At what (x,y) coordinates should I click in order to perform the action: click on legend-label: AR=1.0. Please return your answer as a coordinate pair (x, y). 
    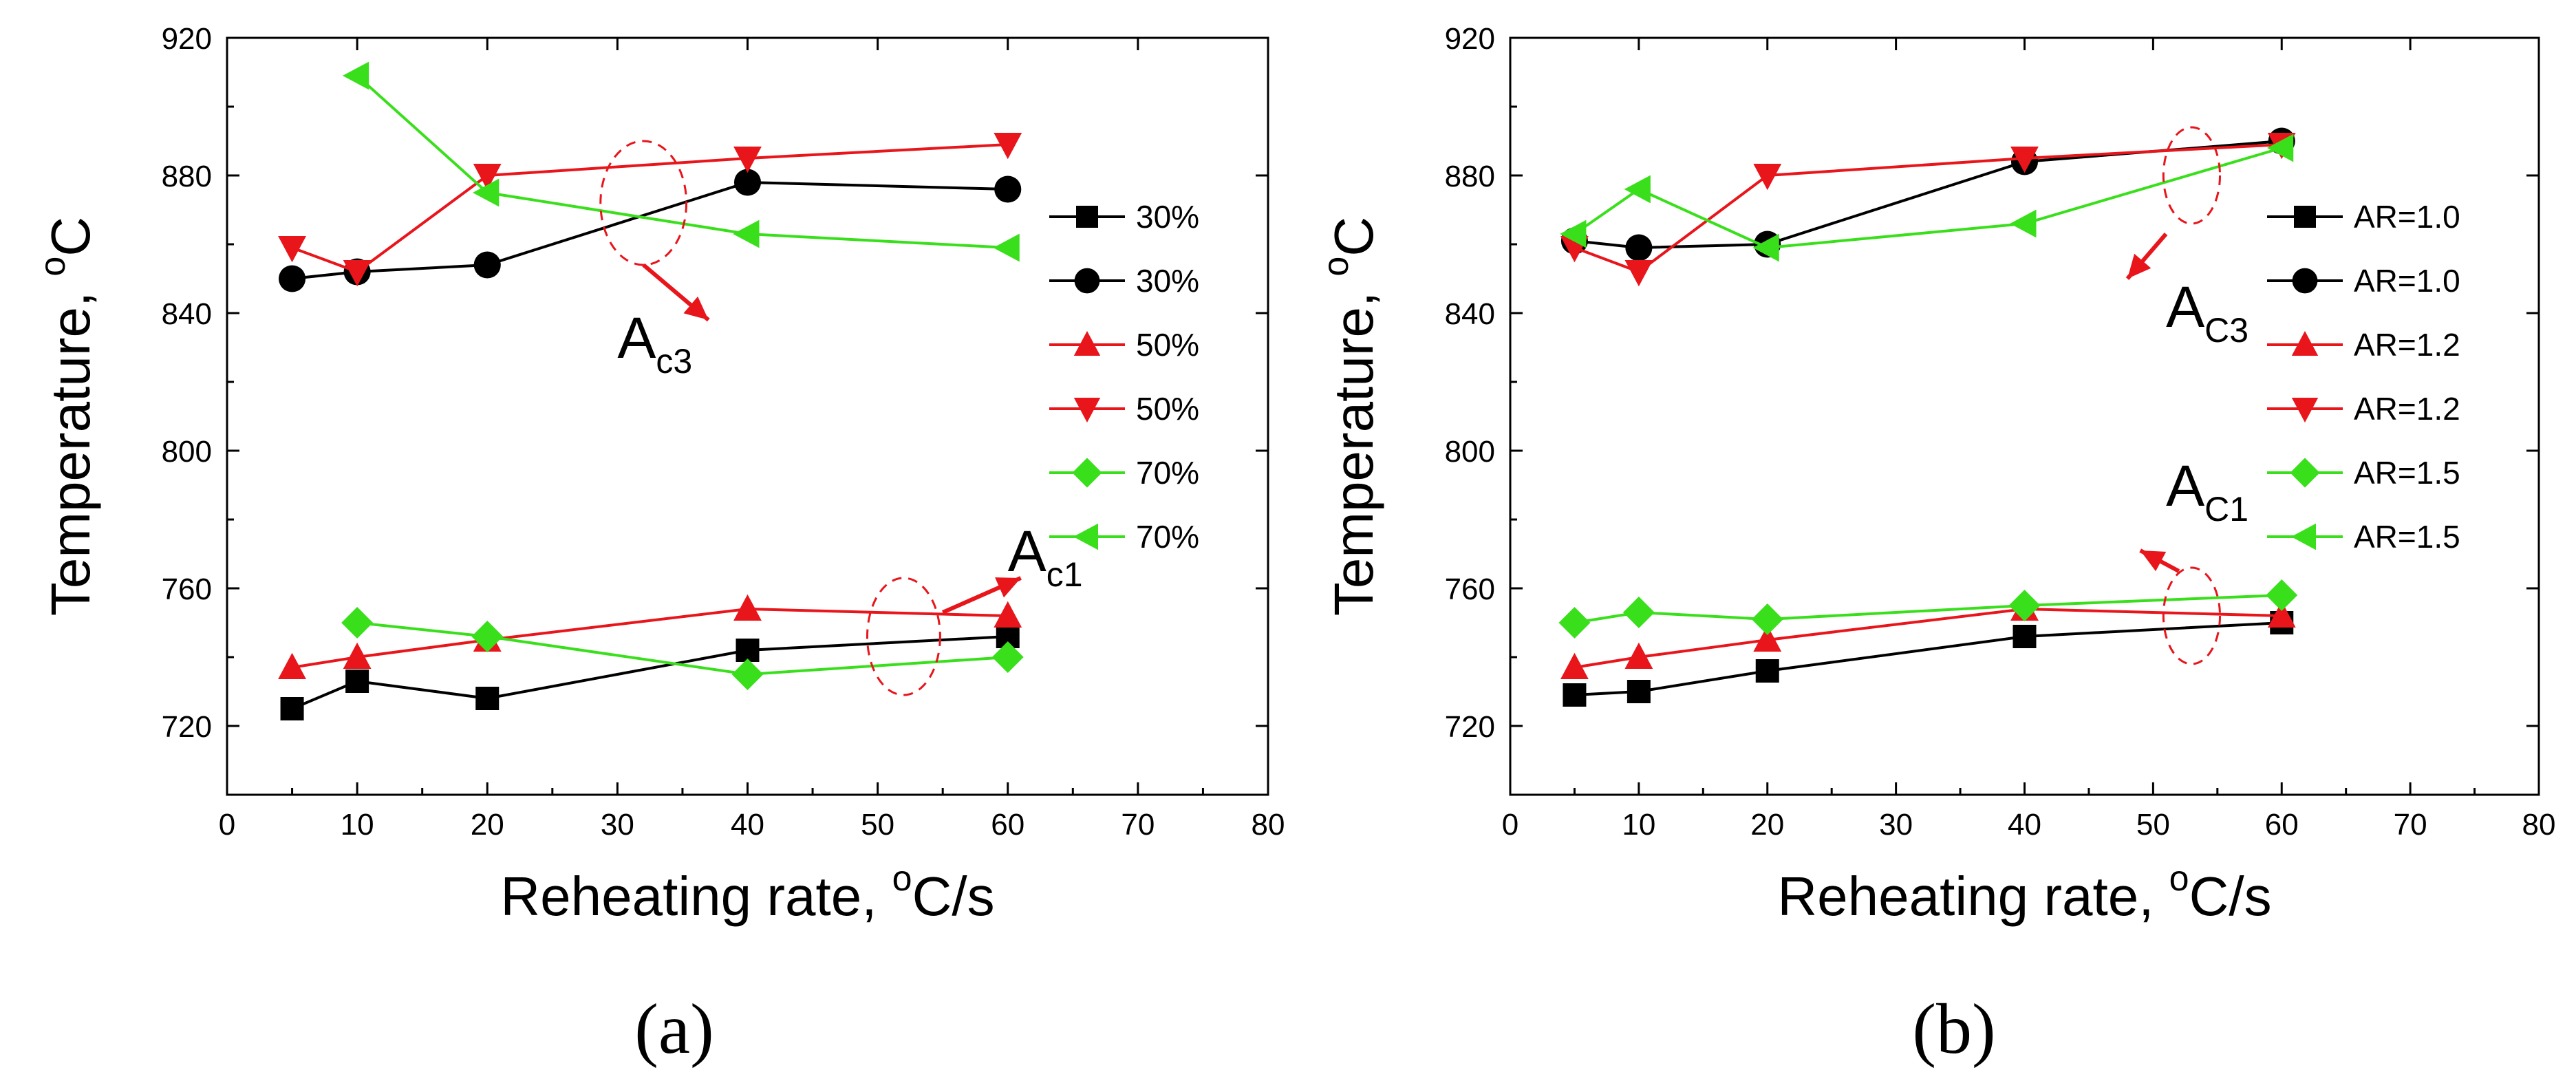
    Looking at the image, I should click on (2407, 217).